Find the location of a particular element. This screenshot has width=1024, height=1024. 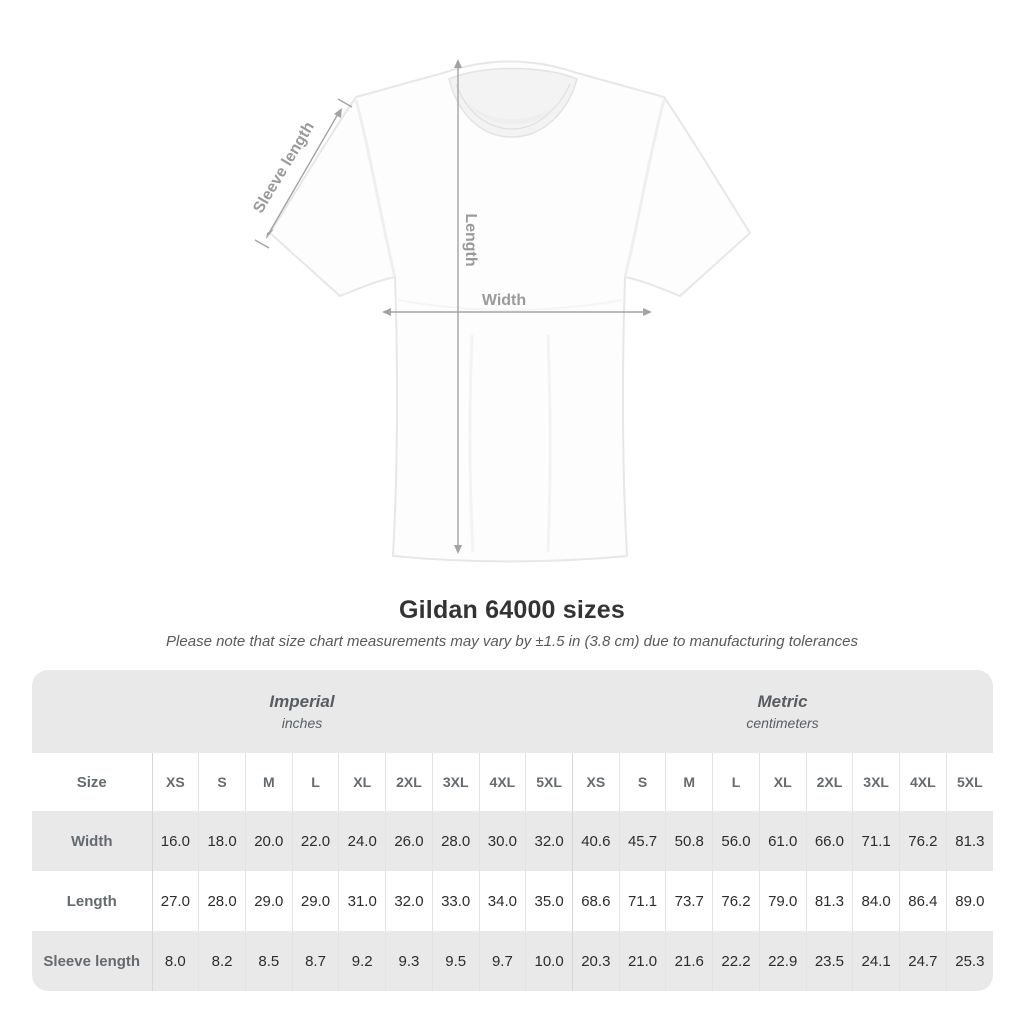

table-cell: 9.3 is located at coordinates (409, 961).